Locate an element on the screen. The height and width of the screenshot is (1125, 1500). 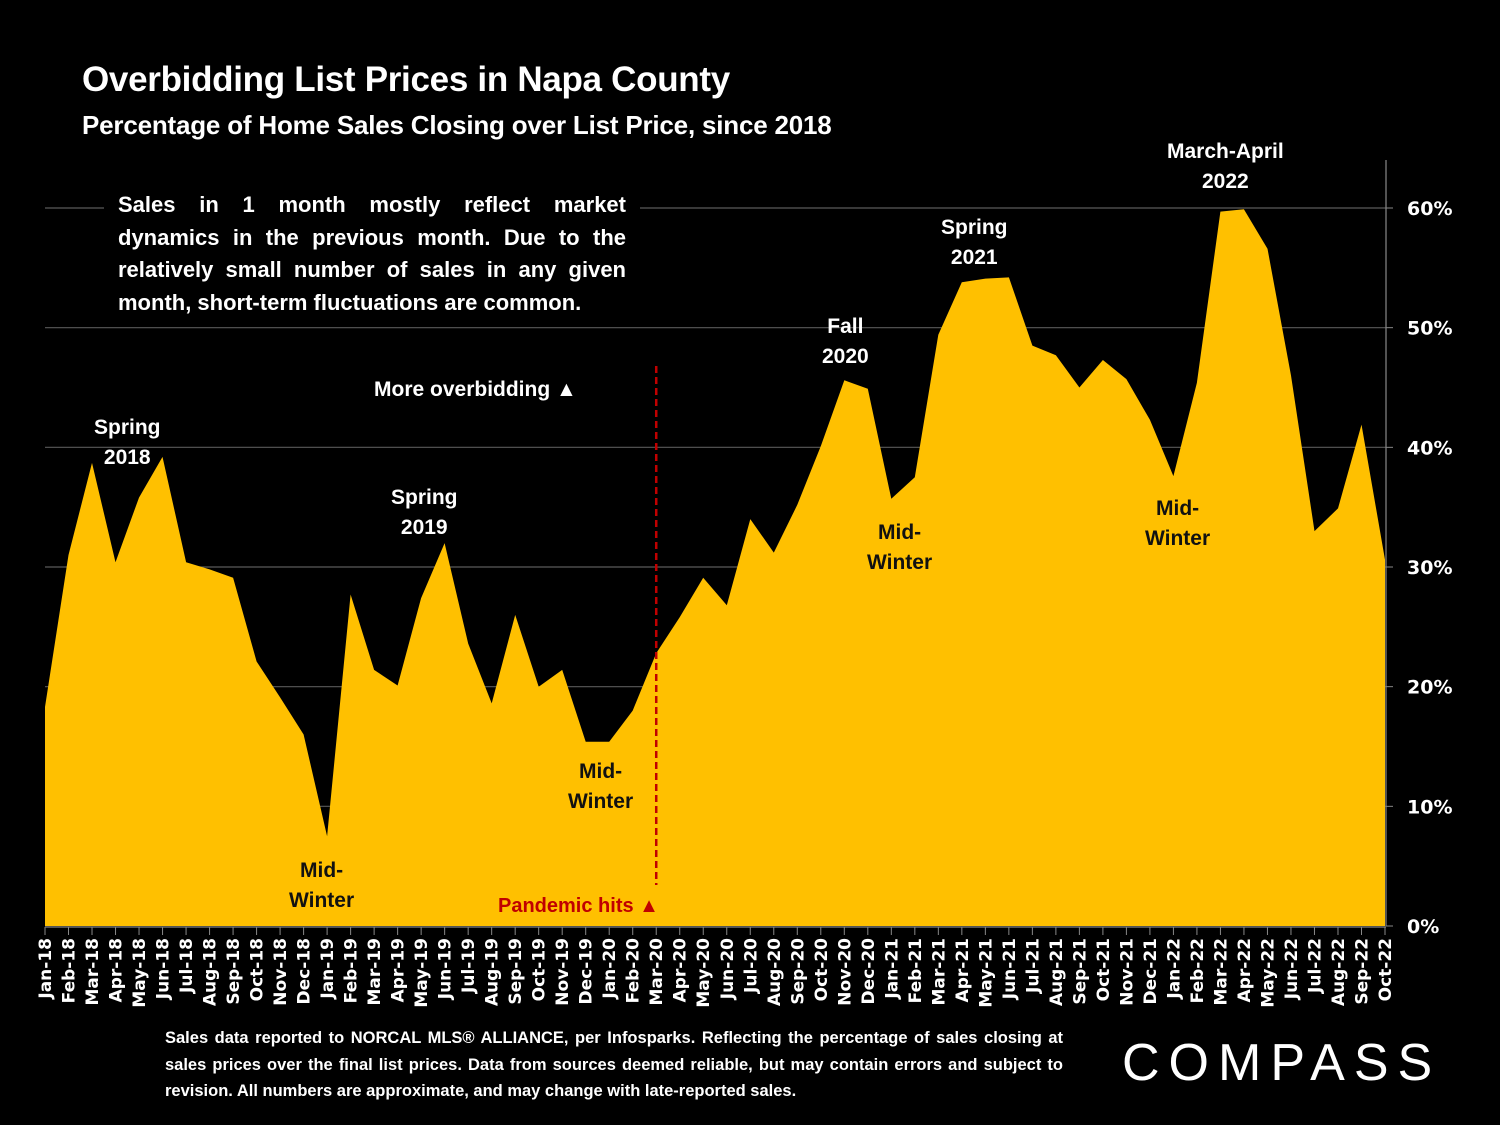
annotation-line: 2022 is located at coordinates (1225, 181).